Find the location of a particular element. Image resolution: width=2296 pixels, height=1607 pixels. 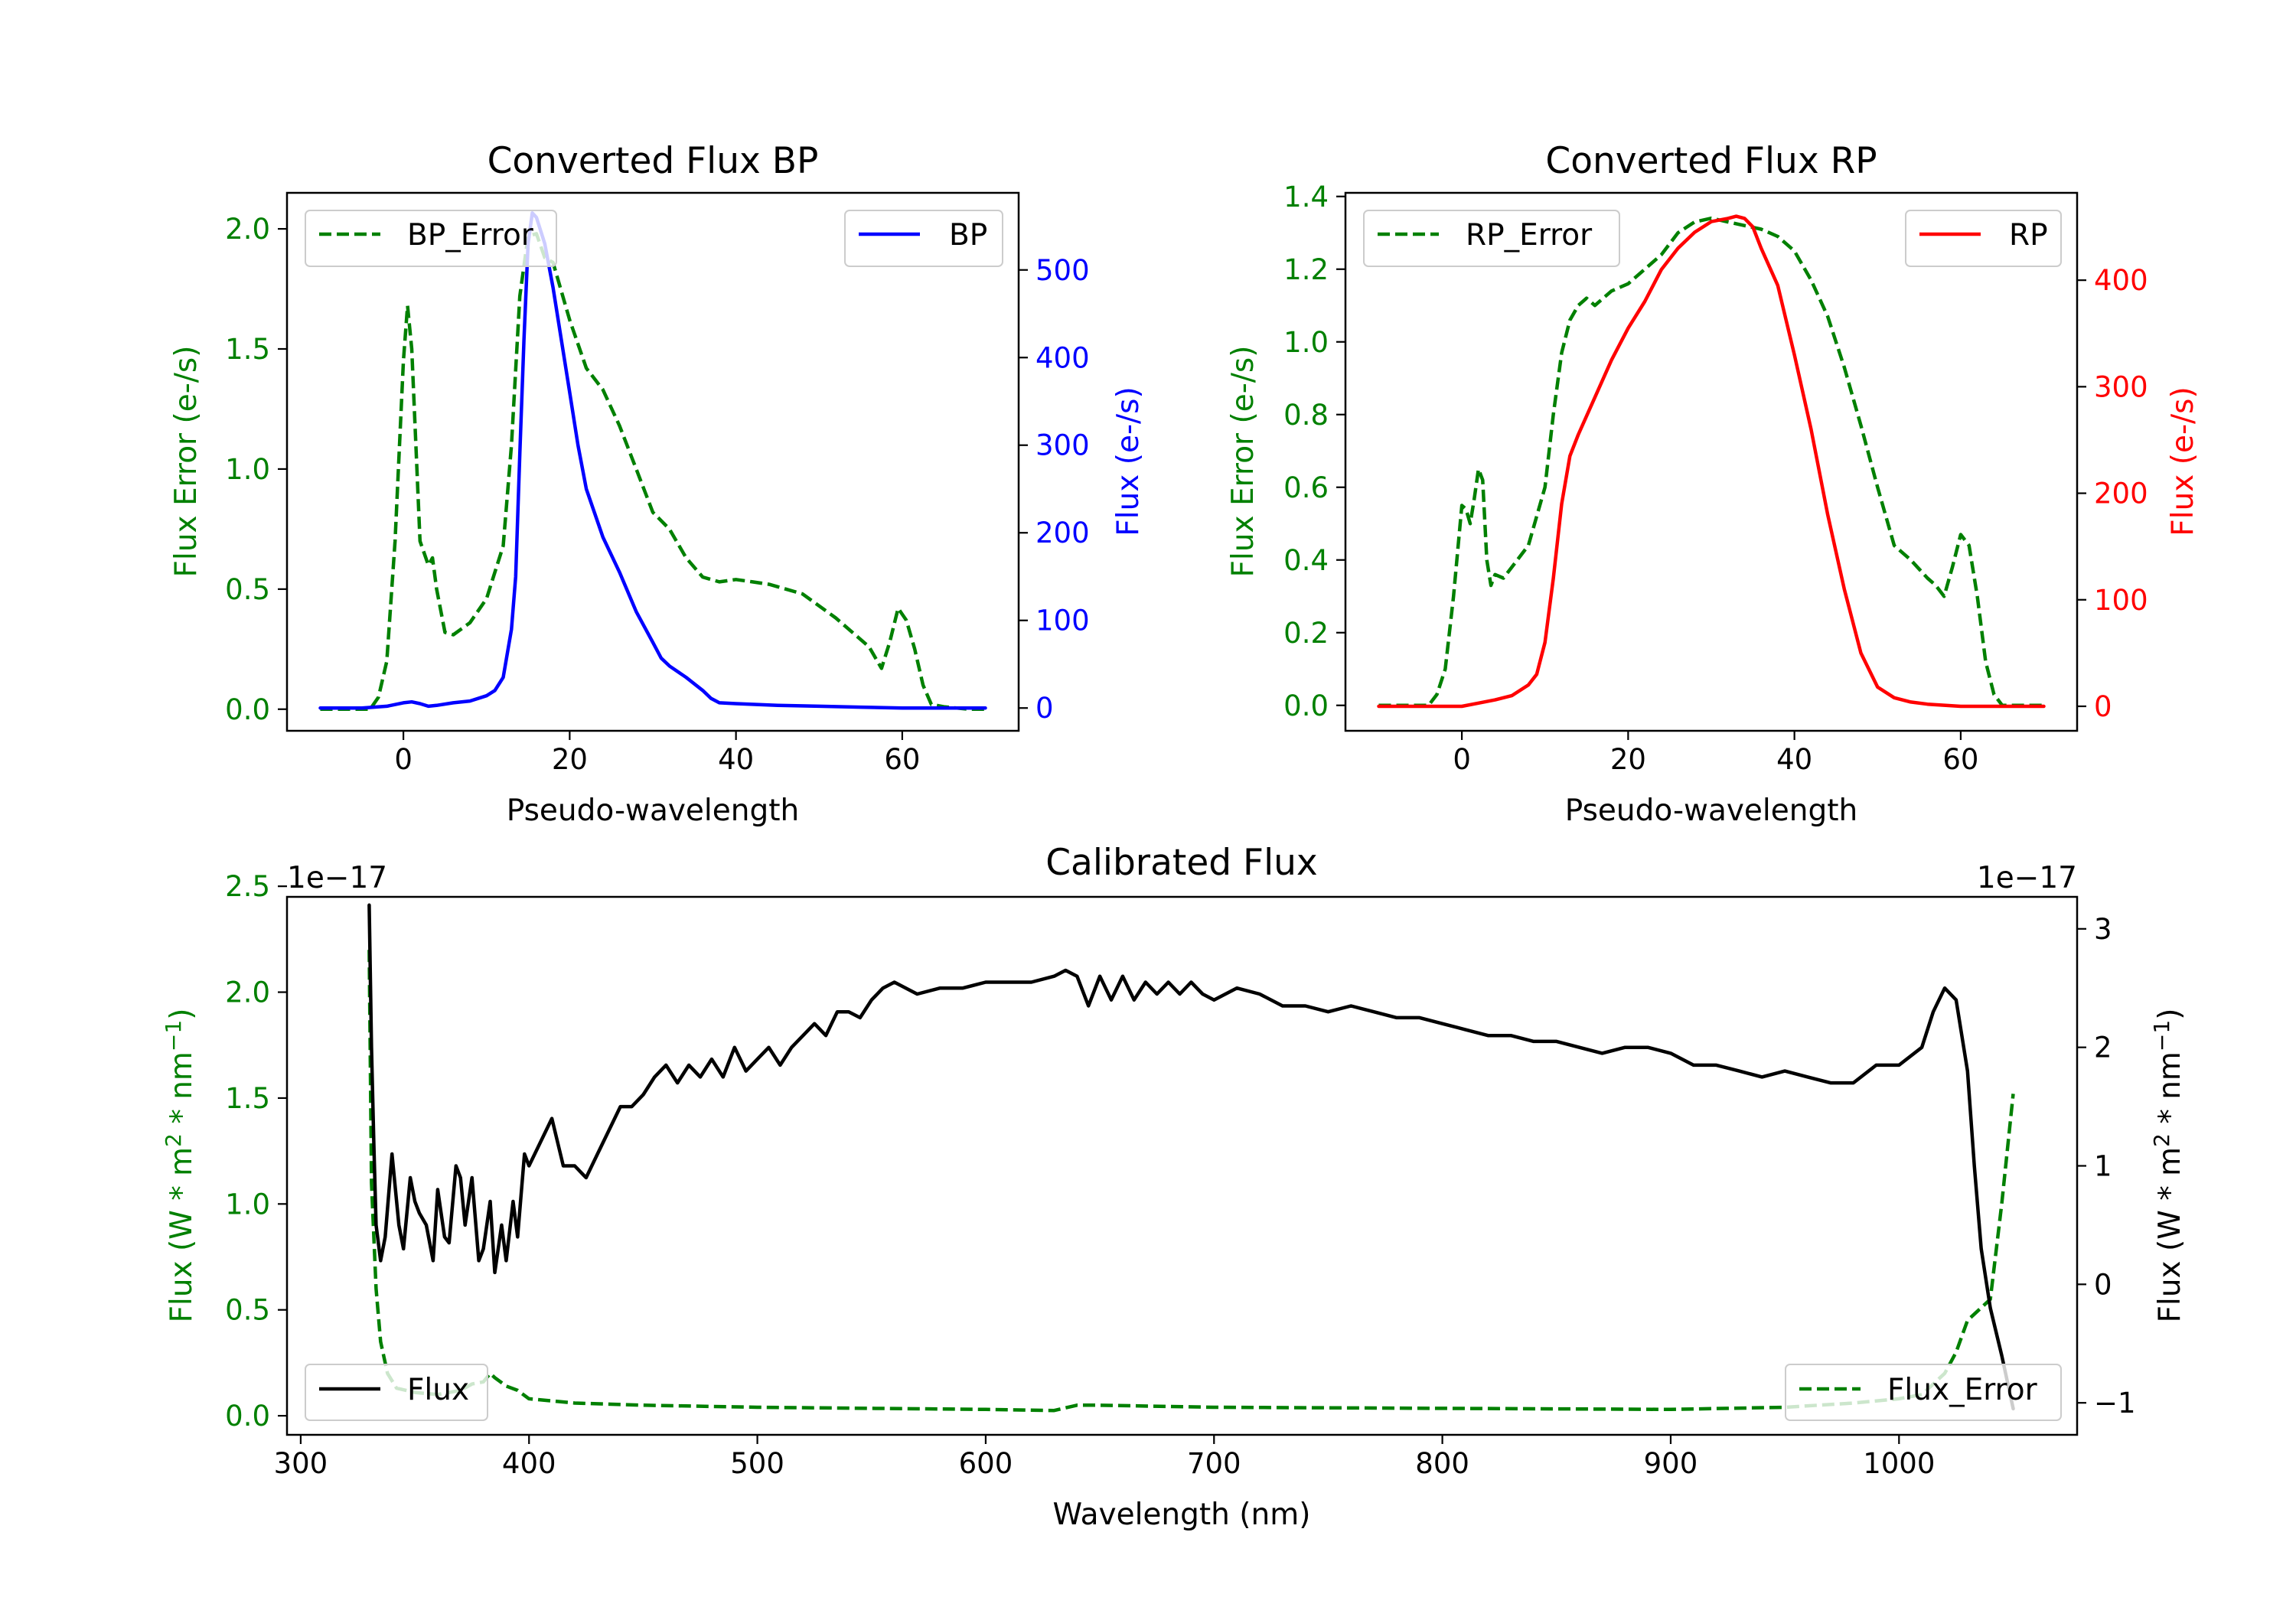

rp-legend-left-box is located at coordinates (1491, 239).